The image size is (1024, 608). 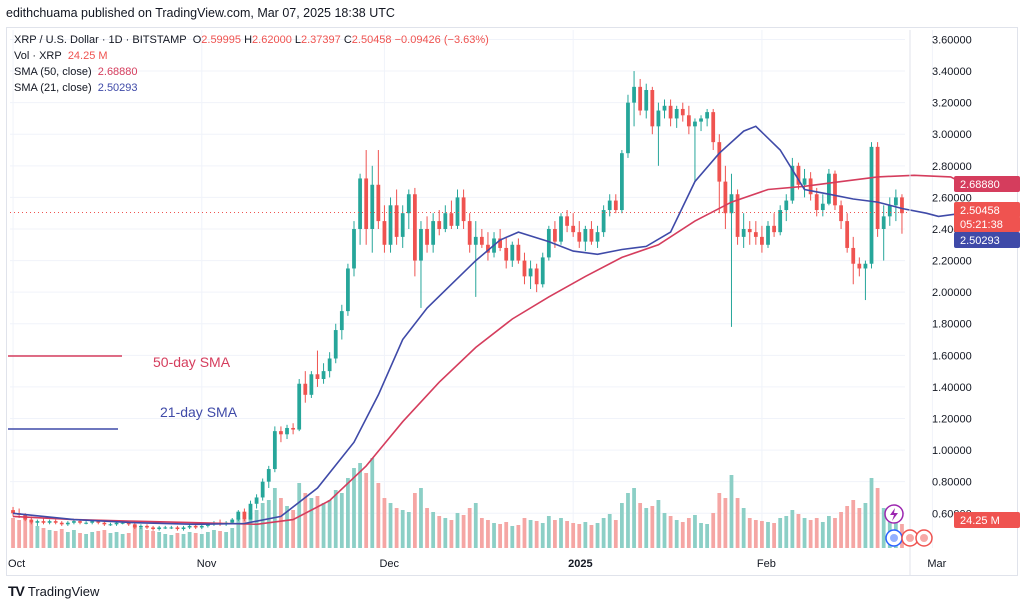 I want to click on footer-branding: TV TradingView, so click(x=53, y=591).